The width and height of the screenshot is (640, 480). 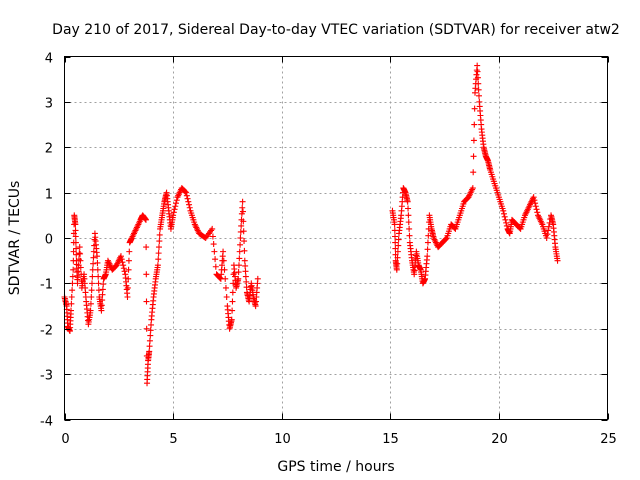 What do you see at coordinates (49, 149) in the screenshot?
I see `y-tick-label: 2` at bounding box center [49, 149].